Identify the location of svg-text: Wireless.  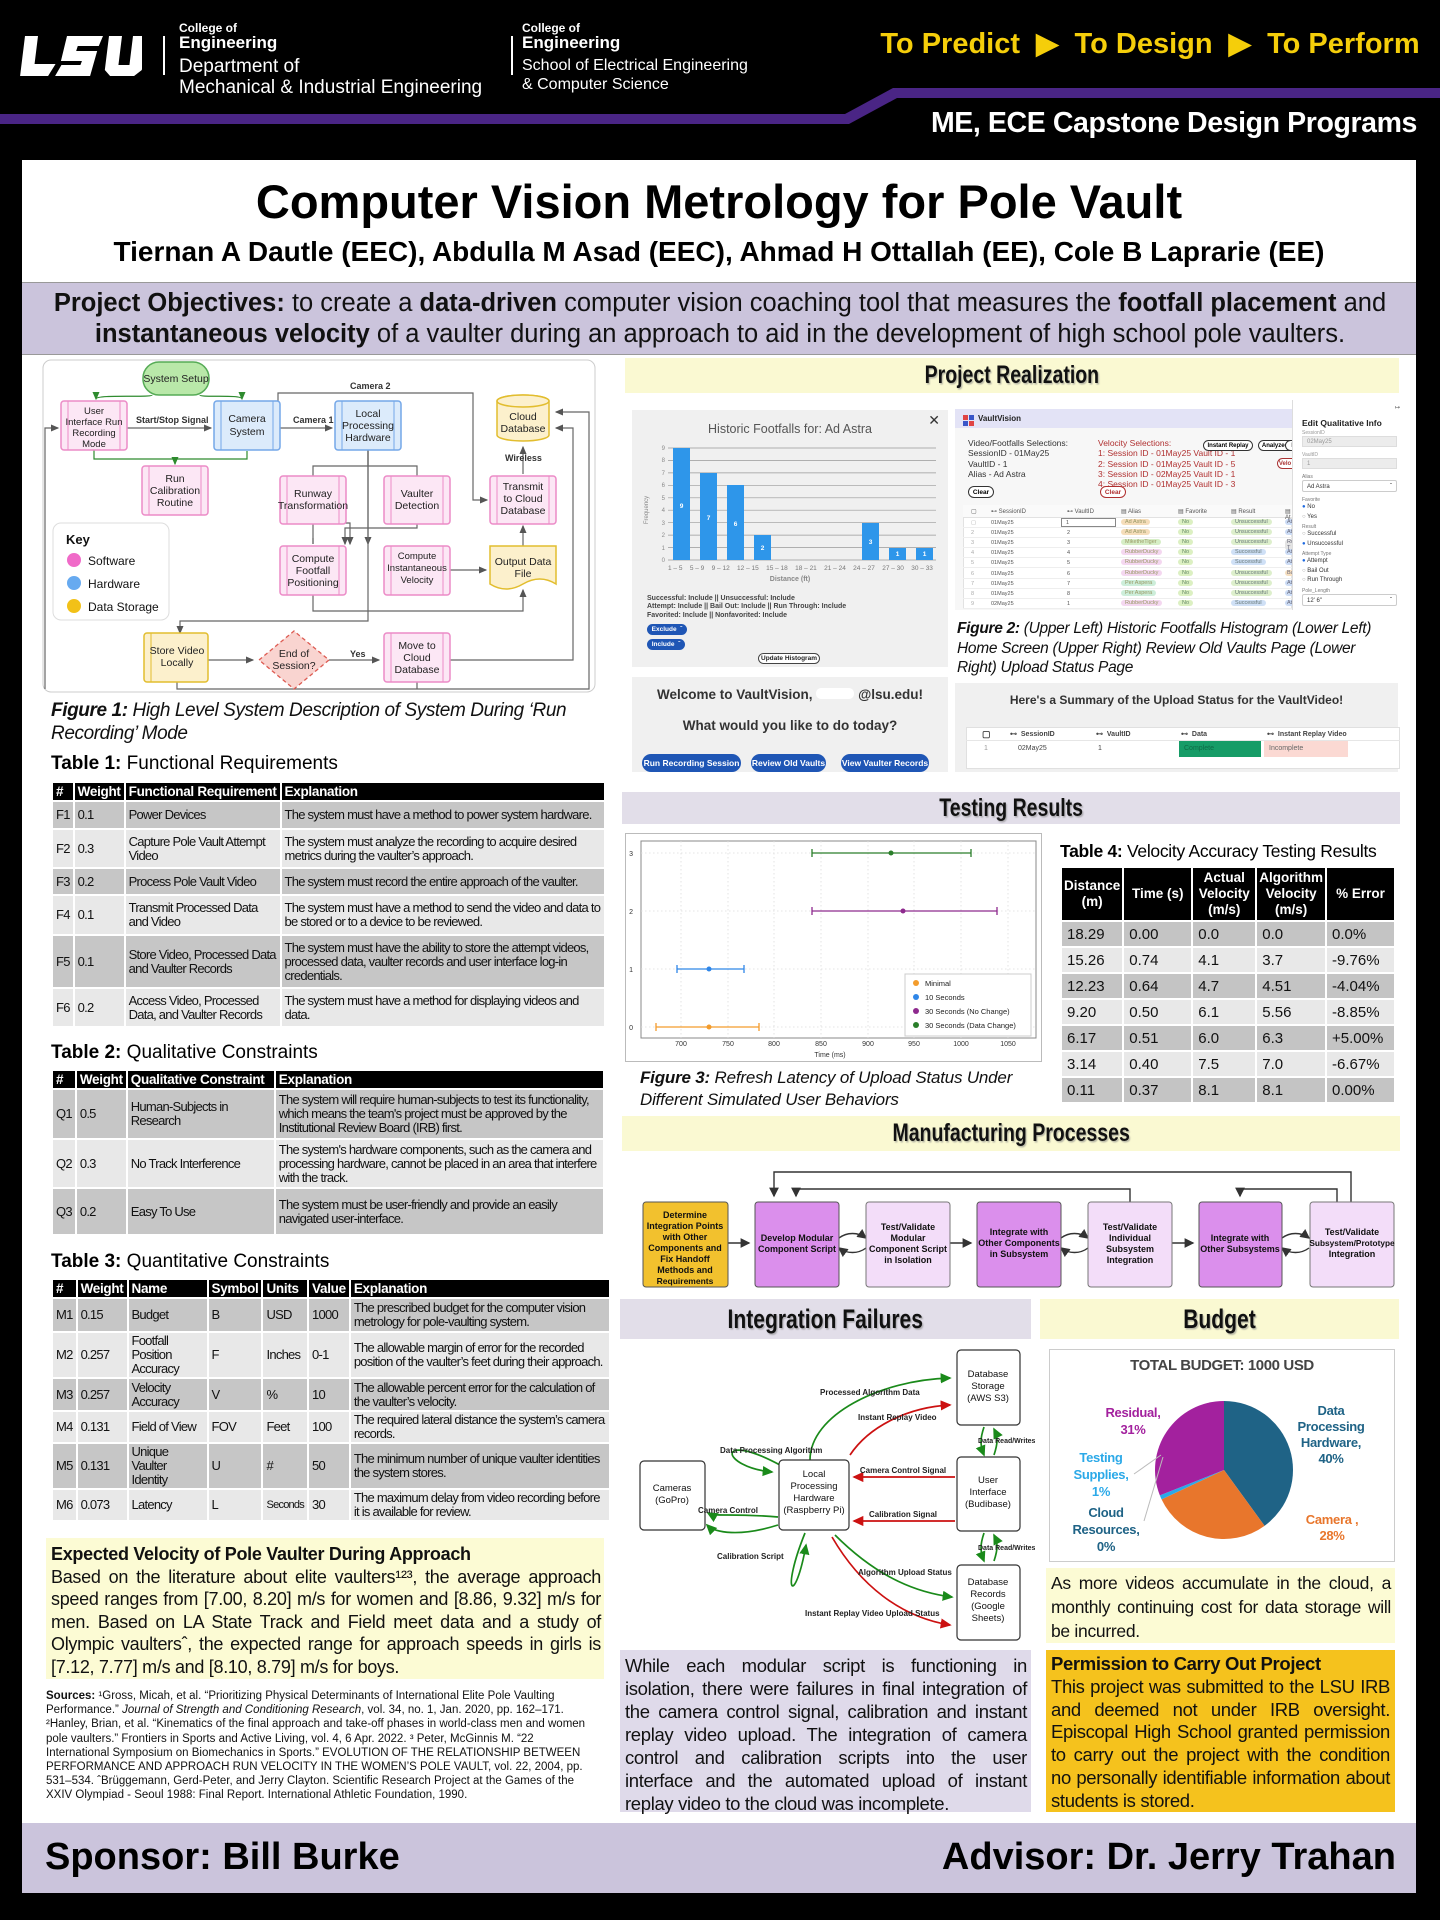
(523, 458).